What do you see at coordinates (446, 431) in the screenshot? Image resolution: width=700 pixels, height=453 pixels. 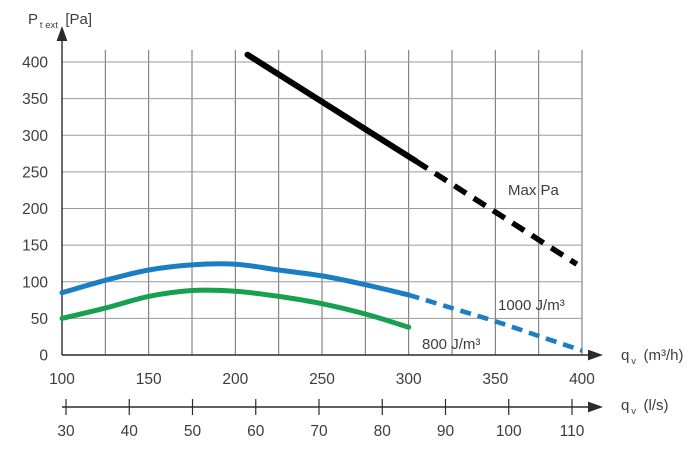 I see `ls-tick-label: 90` at bounding box center [446, 431].